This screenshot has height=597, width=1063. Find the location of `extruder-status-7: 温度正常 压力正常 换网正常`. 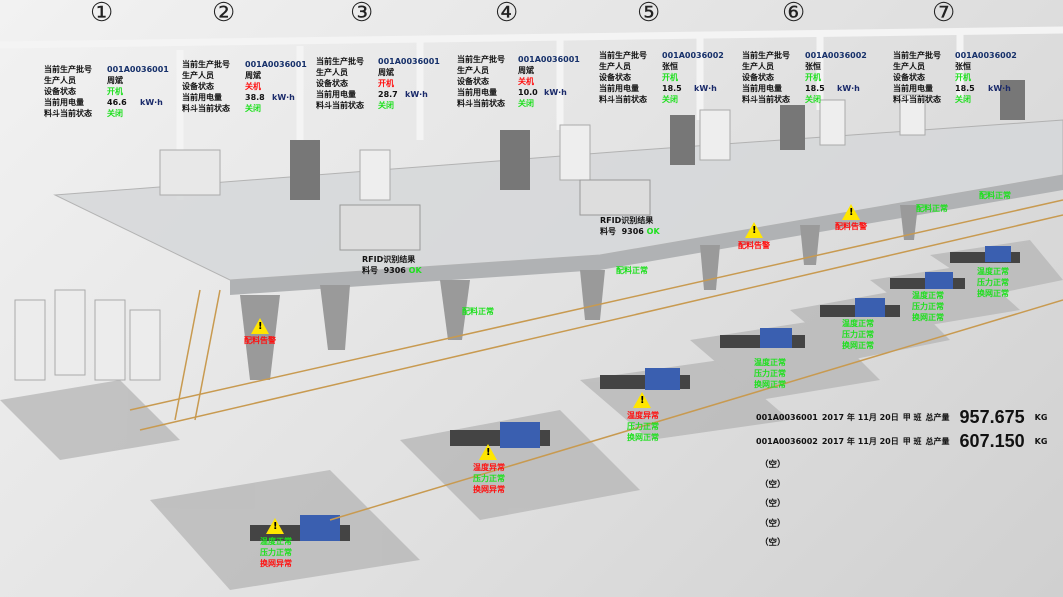

extruder-status-7: 温度正常 压力正常 换网正常 is located at coordinates (993, 282).